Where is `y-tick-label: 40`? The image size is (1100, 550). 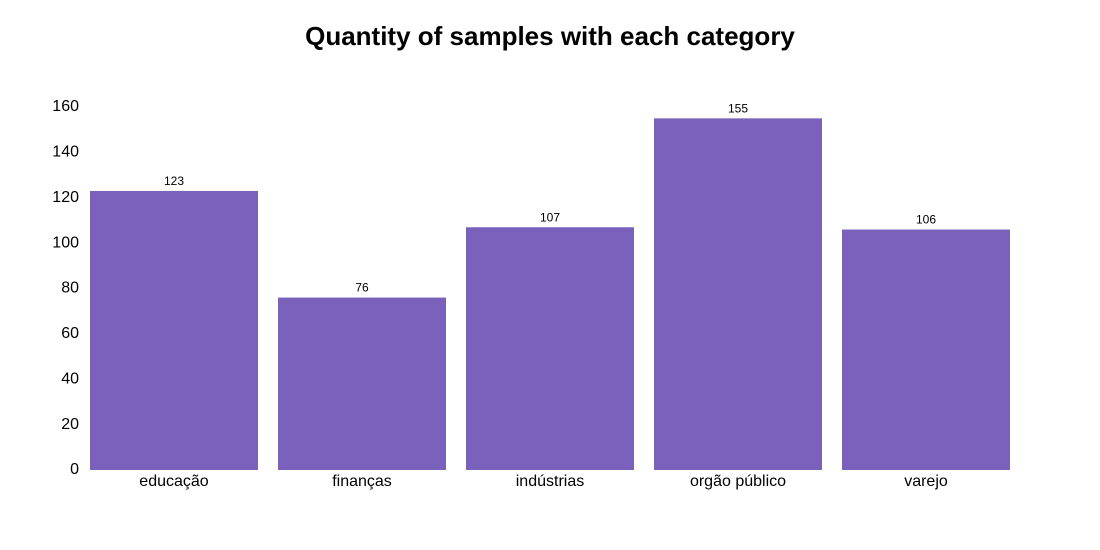 y-tick-label: 40 is located at coordinates (70, 378).